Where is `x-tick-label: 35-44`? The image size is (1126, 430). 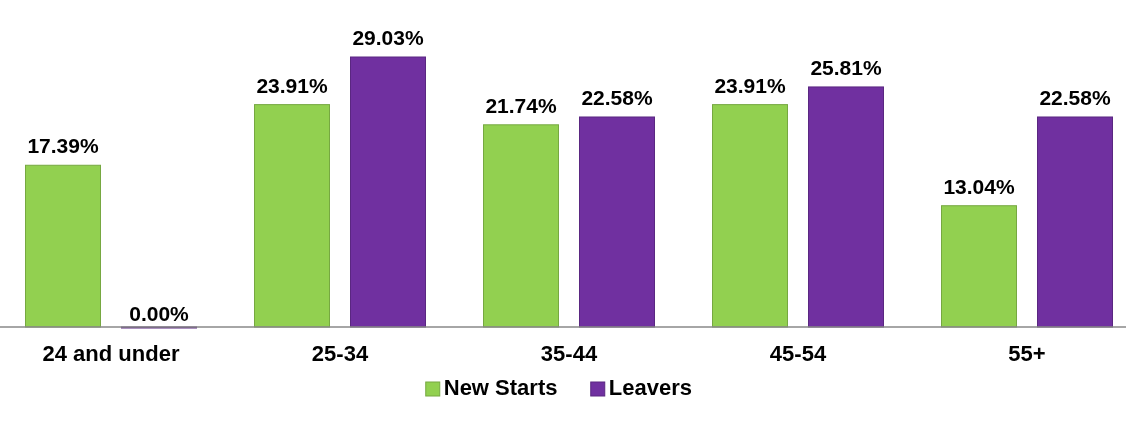
x-tick-label: 35-44 is located at coordinates (569, 353).